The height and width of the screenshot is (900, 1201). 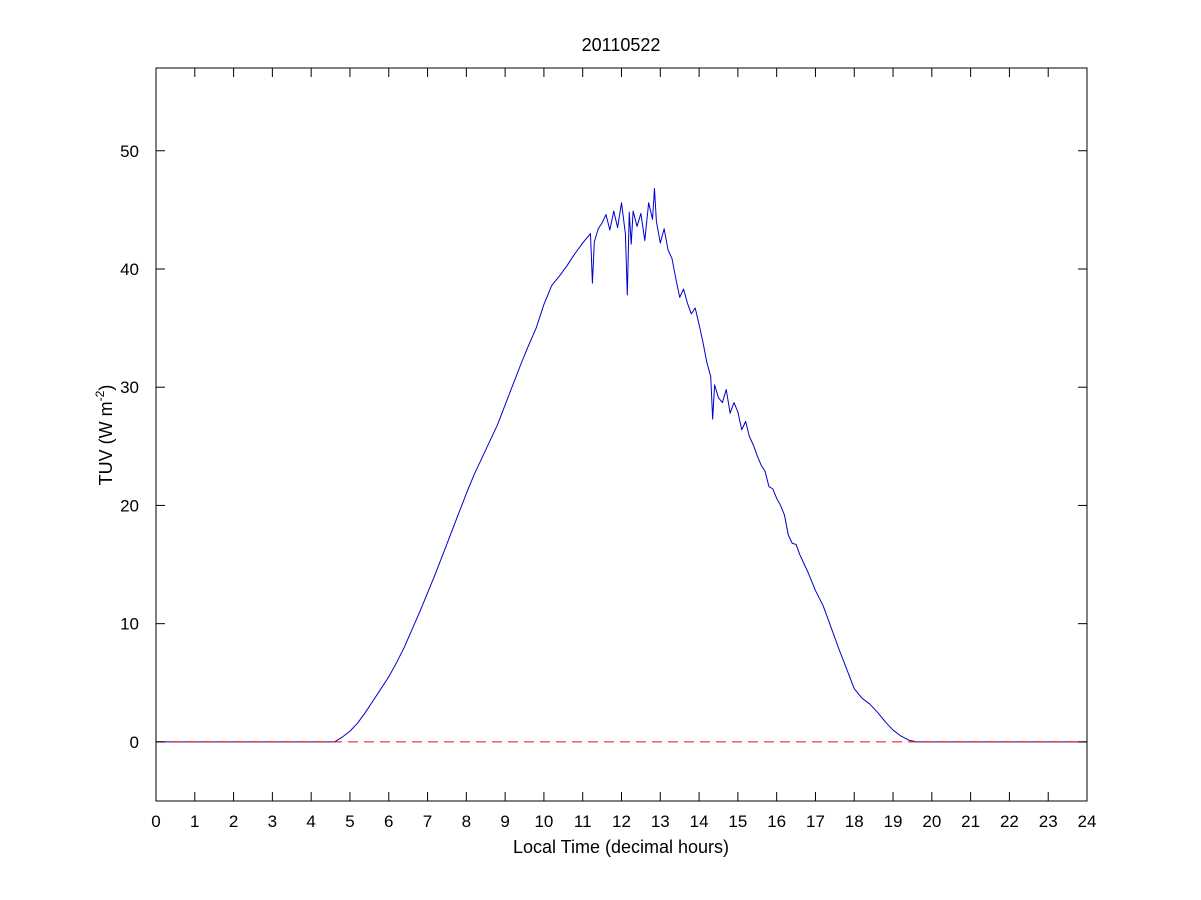 I want to click on x-tick-label: 14, so click(x=699, y=821).